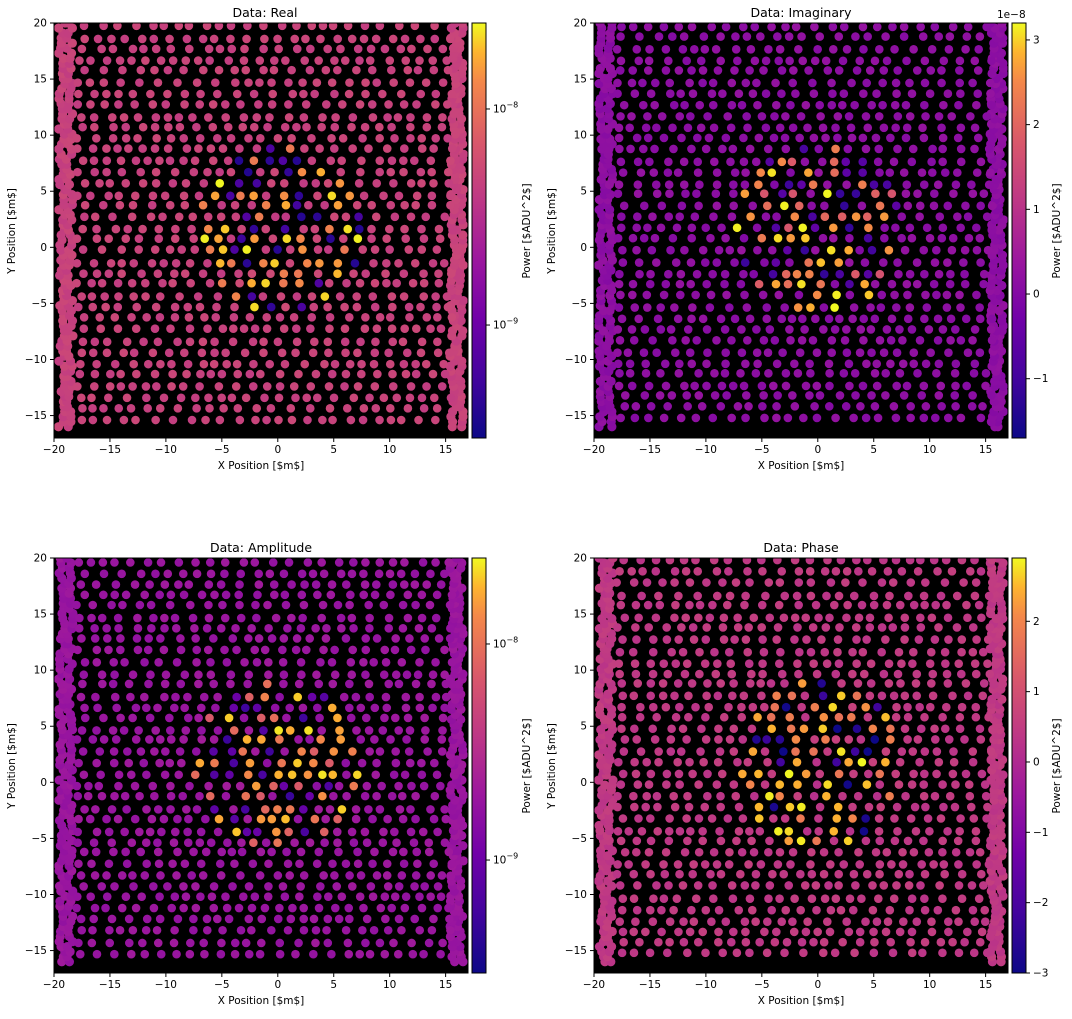  Describe the element at coordinates (583, 248) in the screenshot. I see `y-tick-label: 0` at that location.